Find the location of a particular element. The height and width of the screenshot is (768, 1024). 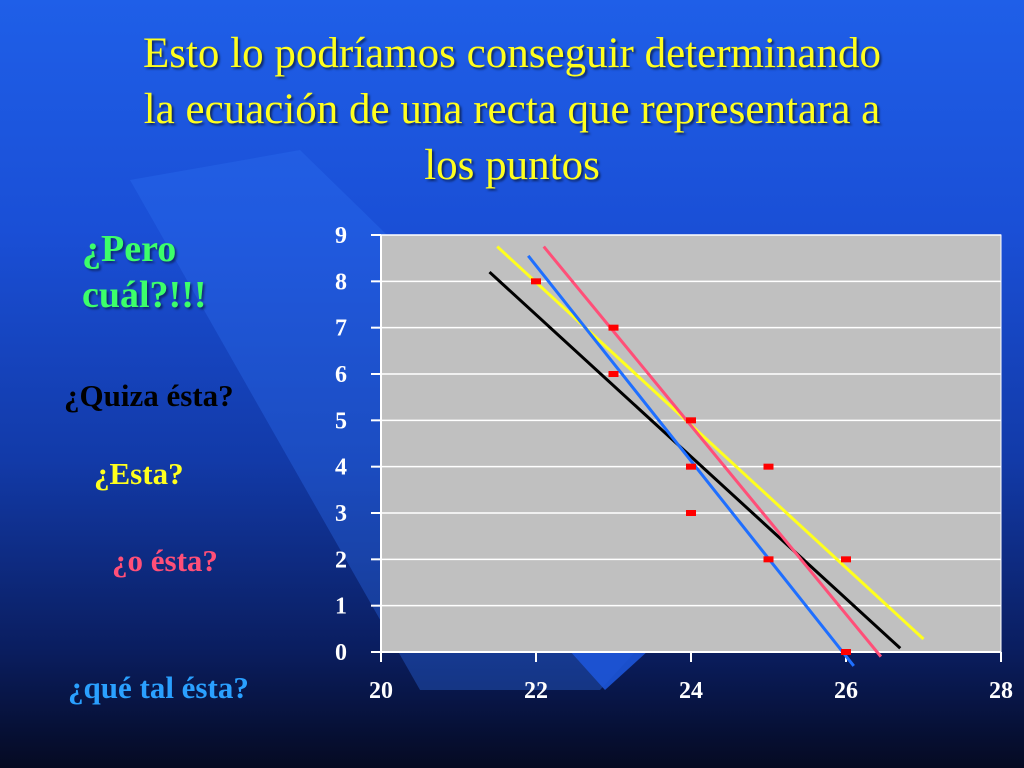

o-esta-label: ¿o ésta? is located at coordinates (165, 560).